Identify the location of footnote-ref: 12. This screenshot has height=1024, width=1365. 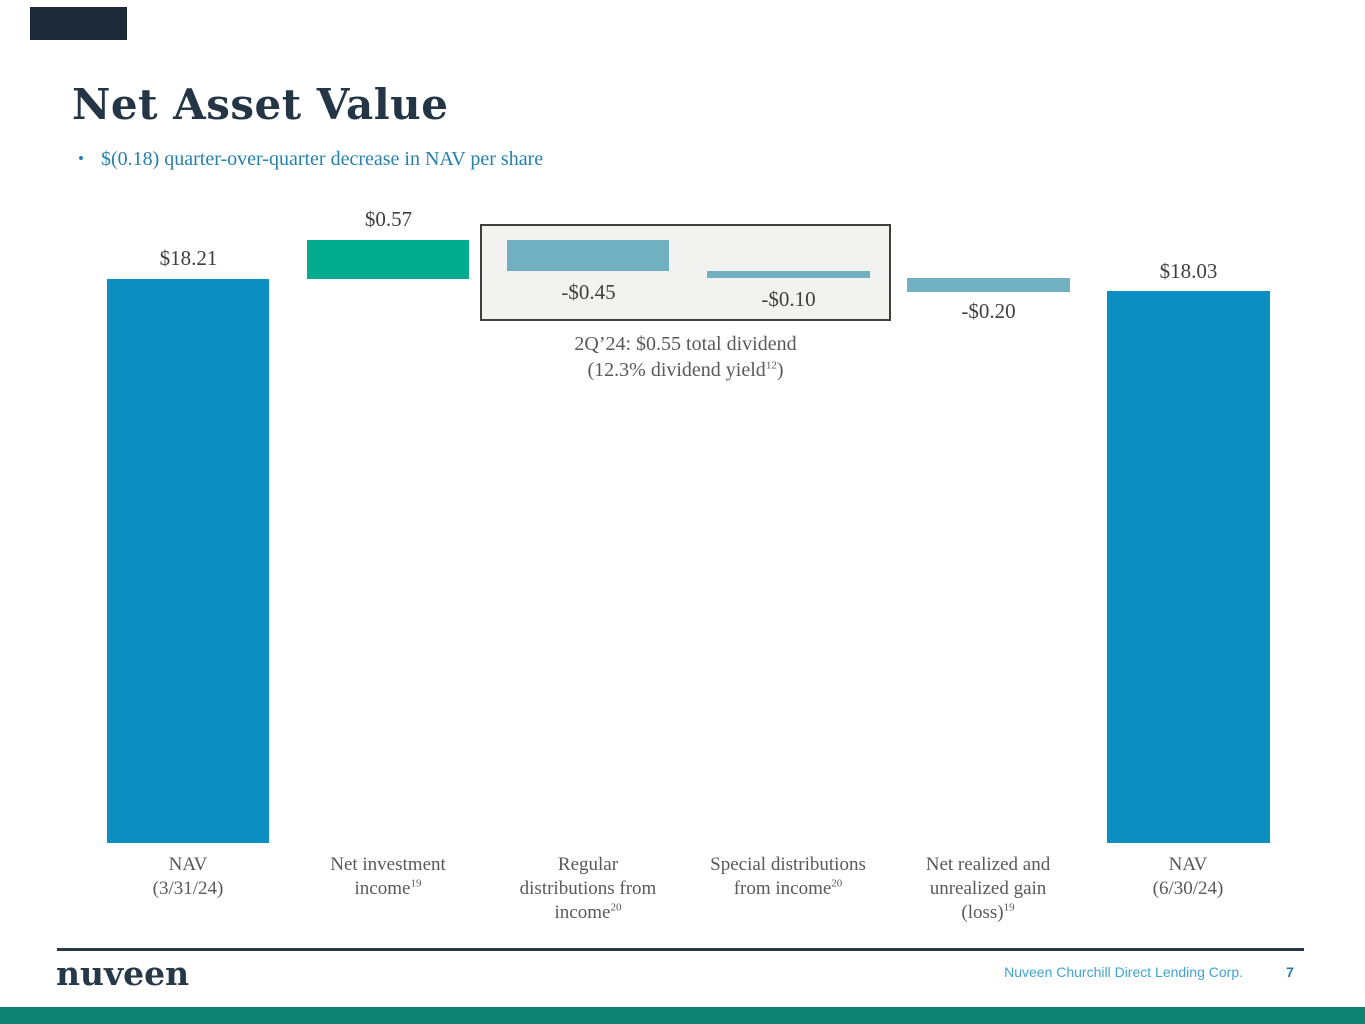
(771, 365).